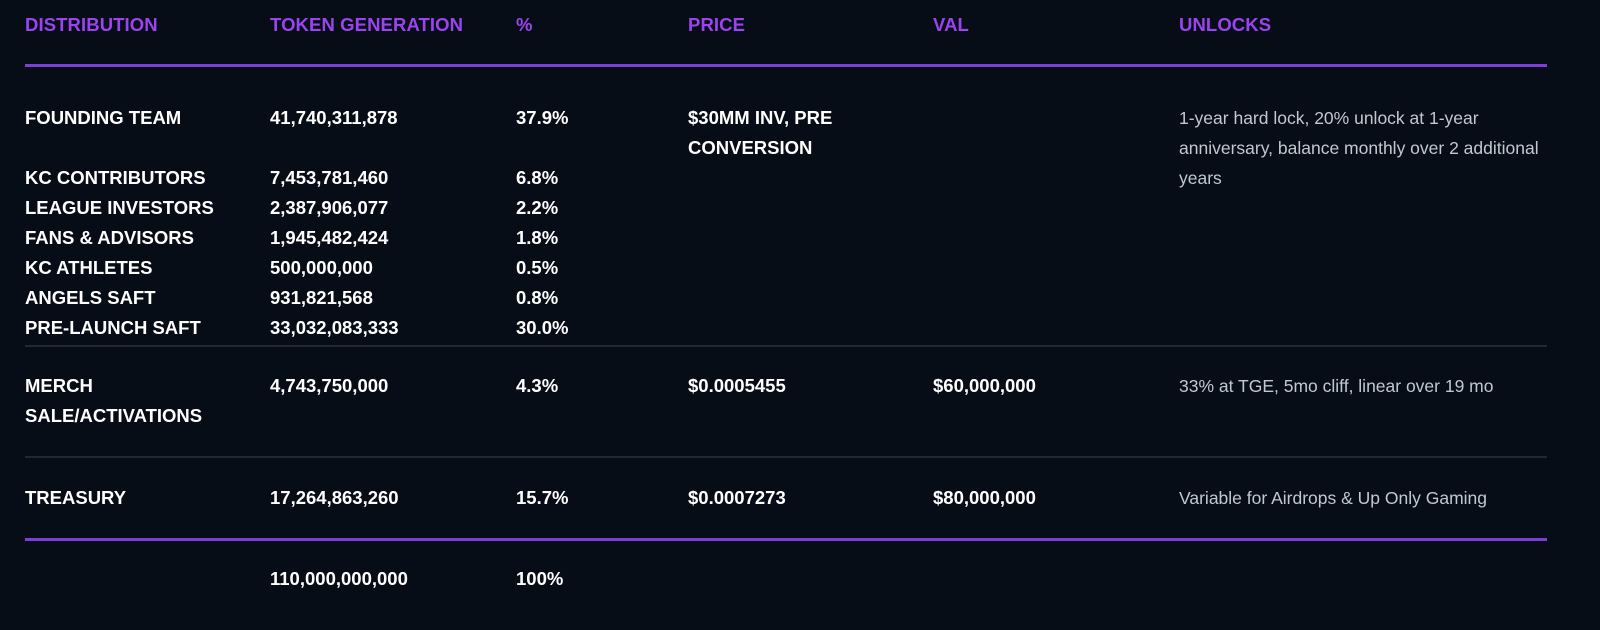 The height and width of the screenshot is (630, 1600). What do you see at coordinates (537, 177) in the screenshot?
I see `row-percent: 6.8%` at bounding box center [537, 177].